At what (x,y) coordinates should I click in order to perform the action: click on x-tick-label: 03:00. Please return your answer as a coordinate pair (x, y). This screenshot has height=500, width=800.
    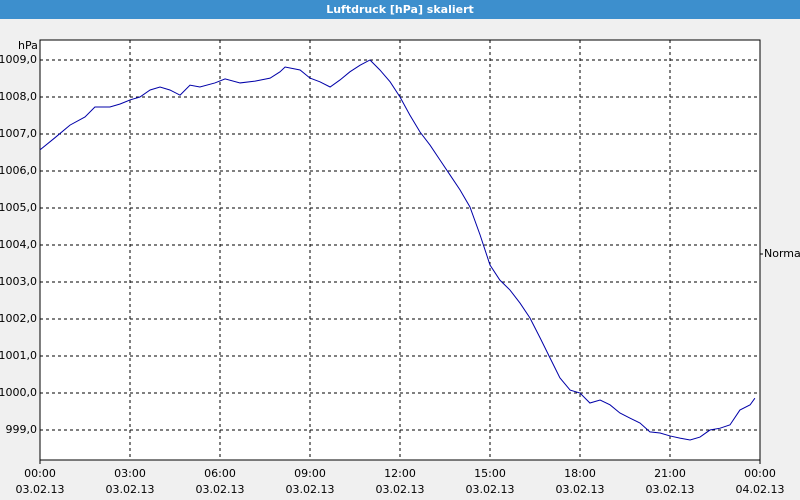
    Looking at the image, I should click on (130, 473).